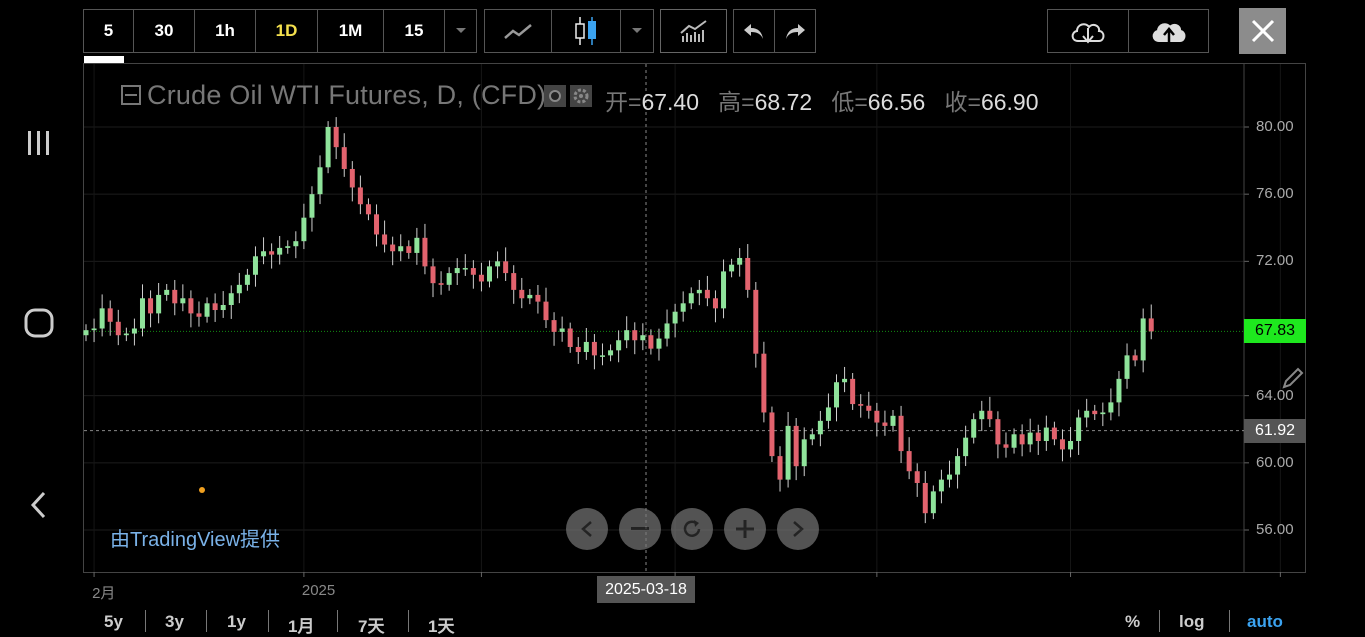 The height and width of the screenshot is (637, 1365). Describe the element at coordinates (1192, 622) in the screenshot. I see `log-scale-toggle: log` at that location.